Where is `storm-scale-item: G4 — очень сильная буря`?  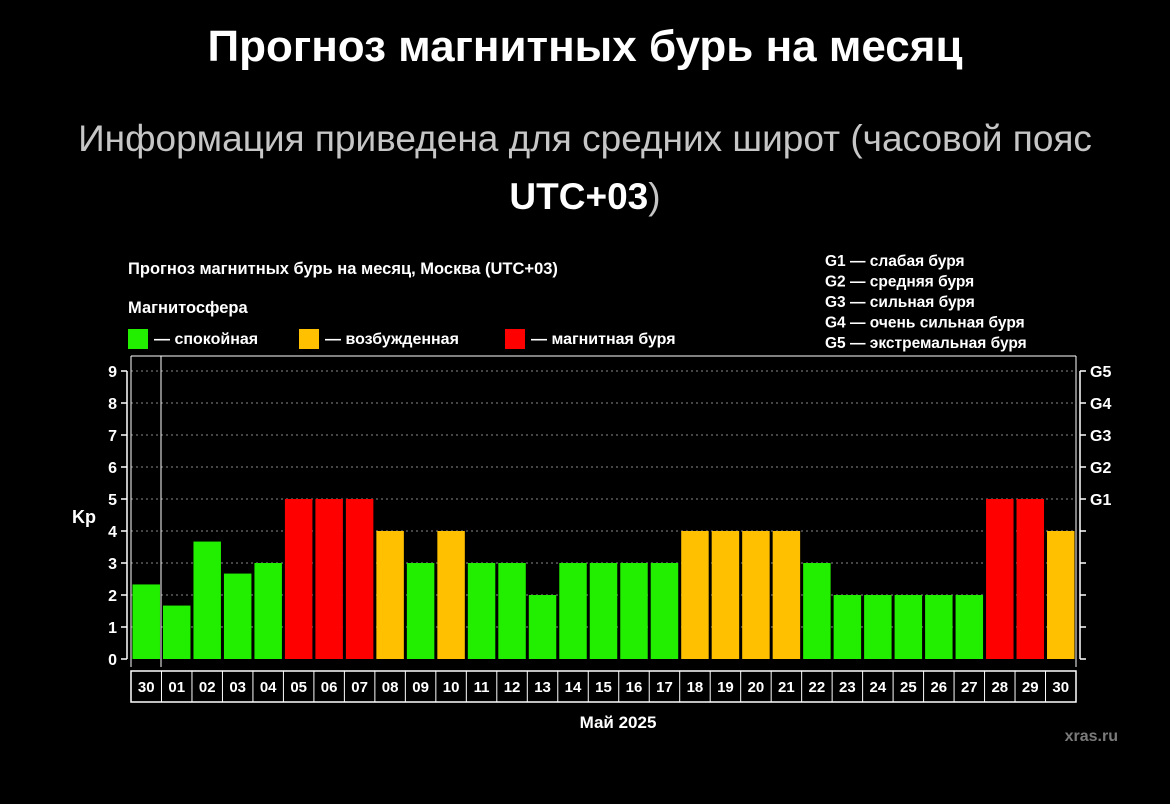
storm-scale-item: G4 — очень сильная буря is located at coordinates (925, 323).